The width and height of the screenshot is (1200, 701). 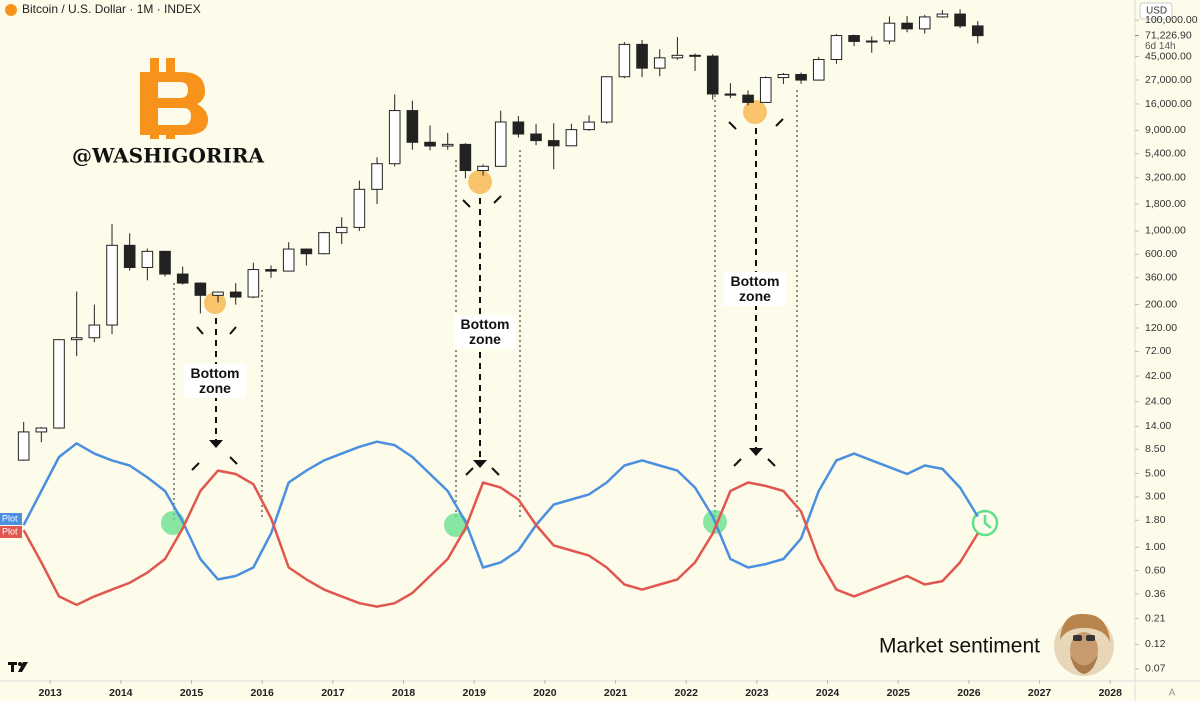 What do you see at coordinates (1158, 401) in the screenshot?
I see `y-tick-label: 24.00` at bounding box center [1158, 401].